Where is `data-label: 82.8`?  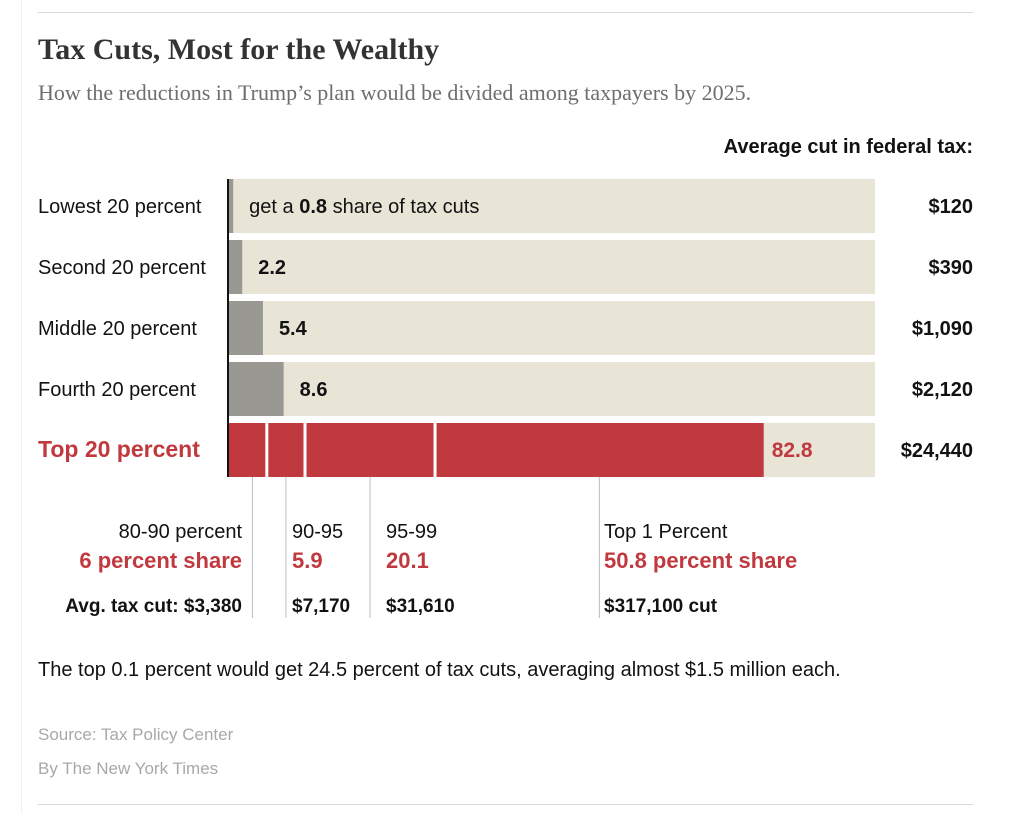 data-label: 82.8 is located at coordinates (792, 450).